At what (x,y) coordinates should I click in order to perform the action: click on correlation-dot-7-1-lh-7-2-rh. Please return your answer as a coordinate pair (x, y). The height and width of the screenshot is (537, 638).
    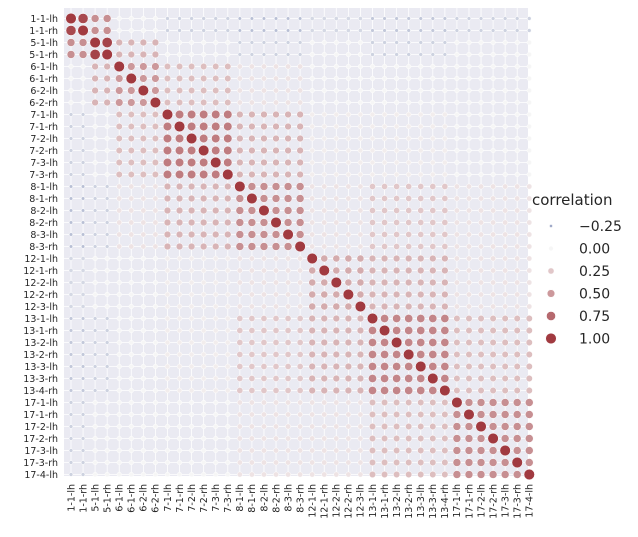
    Looking at the image, I should click on (204, 114).